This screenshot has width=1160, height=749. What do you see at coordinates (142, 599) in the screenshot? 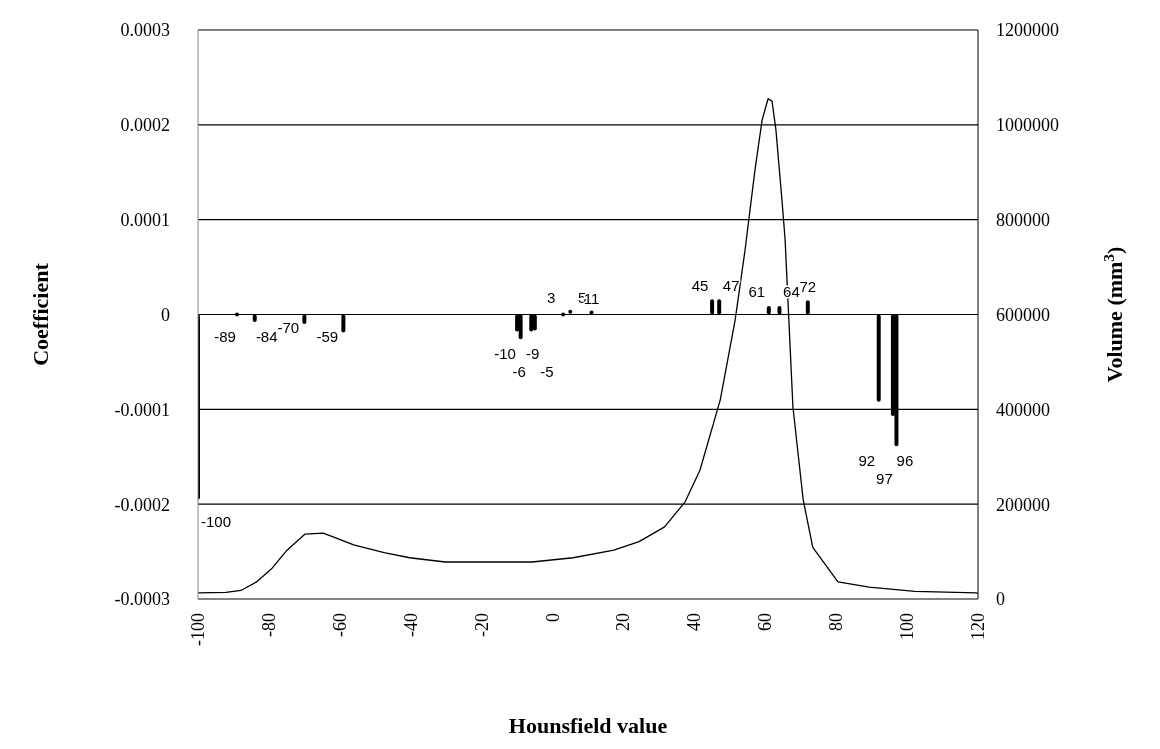
I see `y-tick-label: -0.0003` at bounding box center [142, 599].